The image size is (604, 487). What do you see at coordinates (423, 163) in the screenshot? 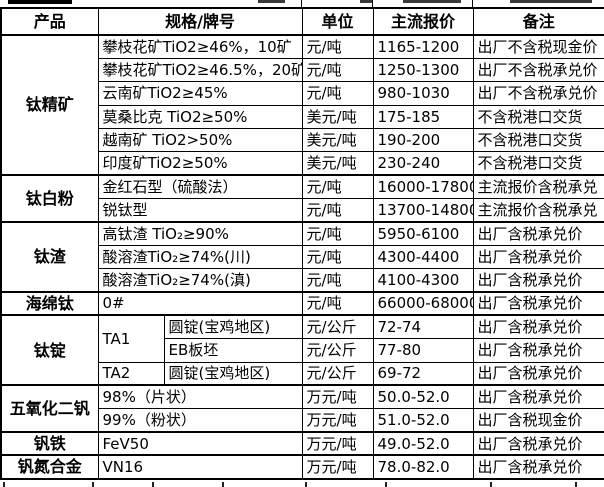
I see `price-cell: 230-240` at bounding box center [423, 163].